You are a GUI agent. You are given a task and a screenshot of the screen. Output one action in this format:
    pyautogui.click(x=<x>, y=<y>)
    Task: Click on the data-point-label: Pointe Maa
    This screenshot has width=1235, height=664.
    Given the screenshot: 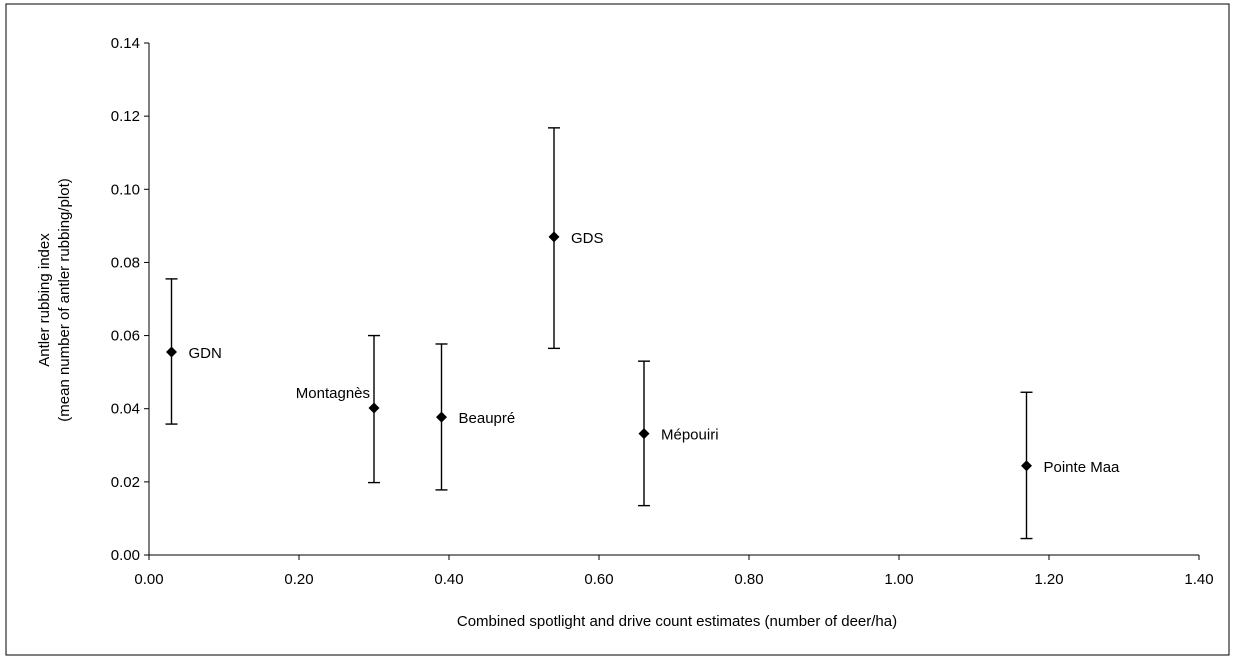 What is the action you would take?
    pyautogui.click(x=1082, y=467)
    